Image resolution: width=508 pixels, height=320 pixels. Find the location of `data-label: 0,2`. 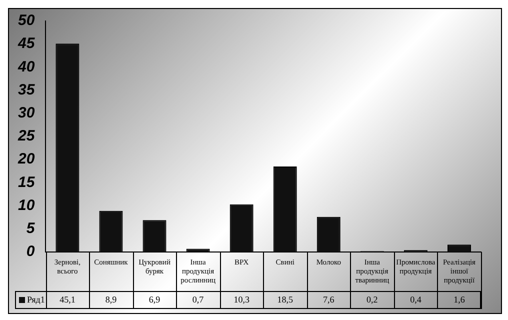

data-label: 0,2 is located at coordinates (372, 299).